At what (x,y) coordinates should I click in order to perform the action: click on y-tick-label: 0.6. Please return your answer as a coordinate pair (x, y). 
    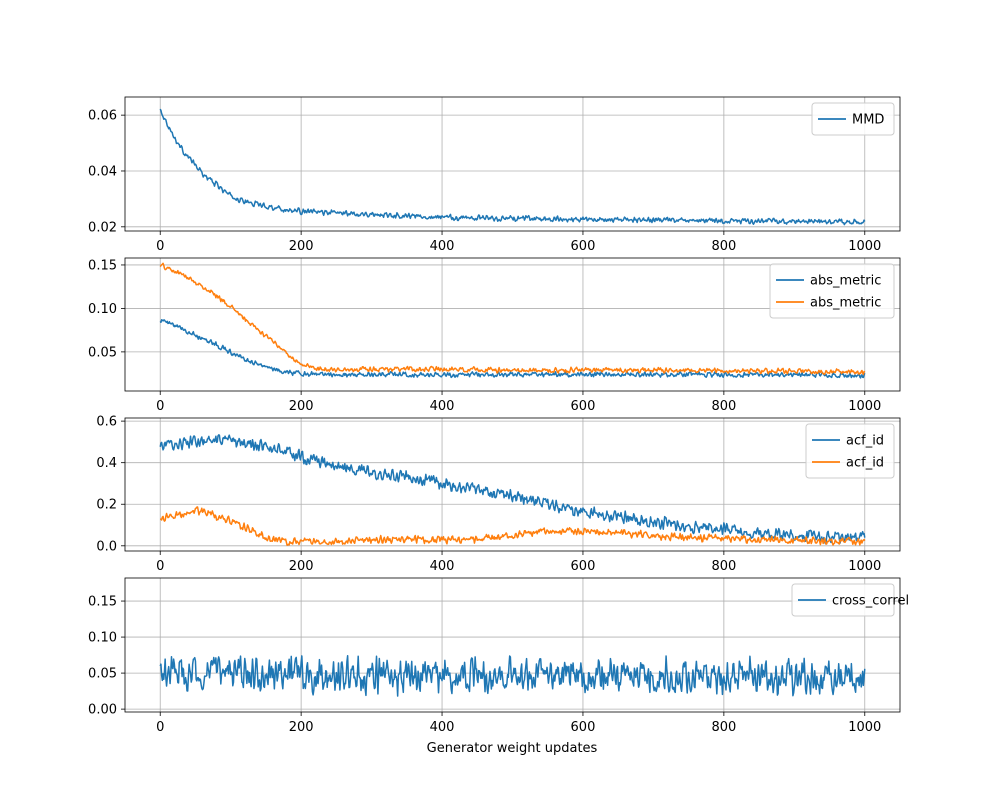
    Looking at the image, I should click on (106, 422).